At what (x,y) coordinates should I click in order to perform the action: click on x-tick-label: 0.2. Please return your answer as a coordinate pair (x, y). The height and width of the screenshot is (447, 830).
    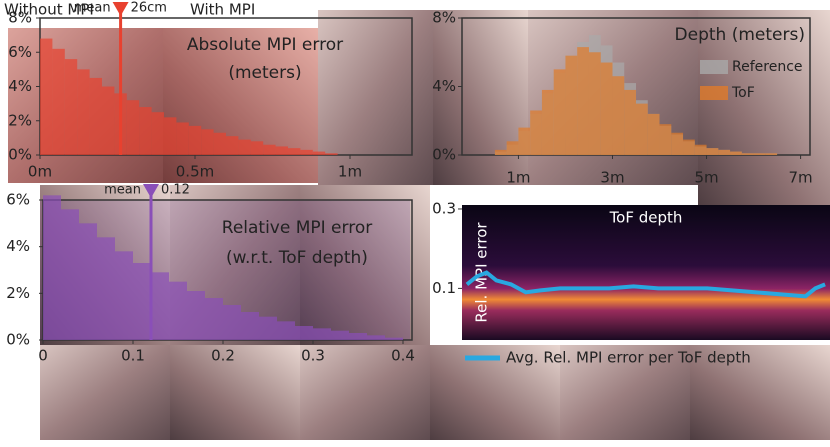
    Looking at the image, I should click on (223, 356).